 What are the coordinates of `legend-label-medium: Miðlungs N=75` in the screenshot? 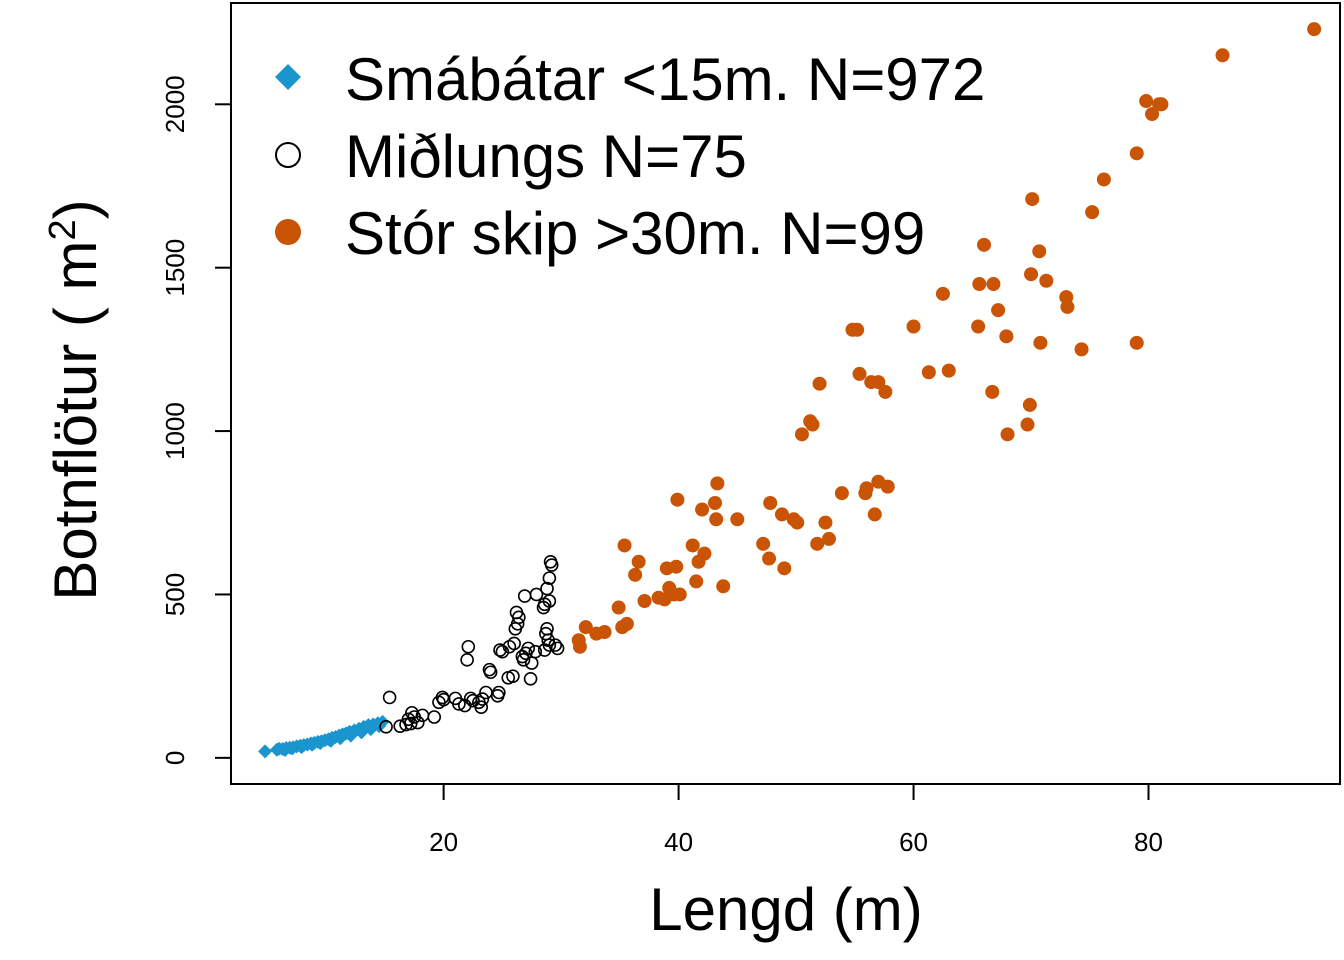 It's located at (546, 156).